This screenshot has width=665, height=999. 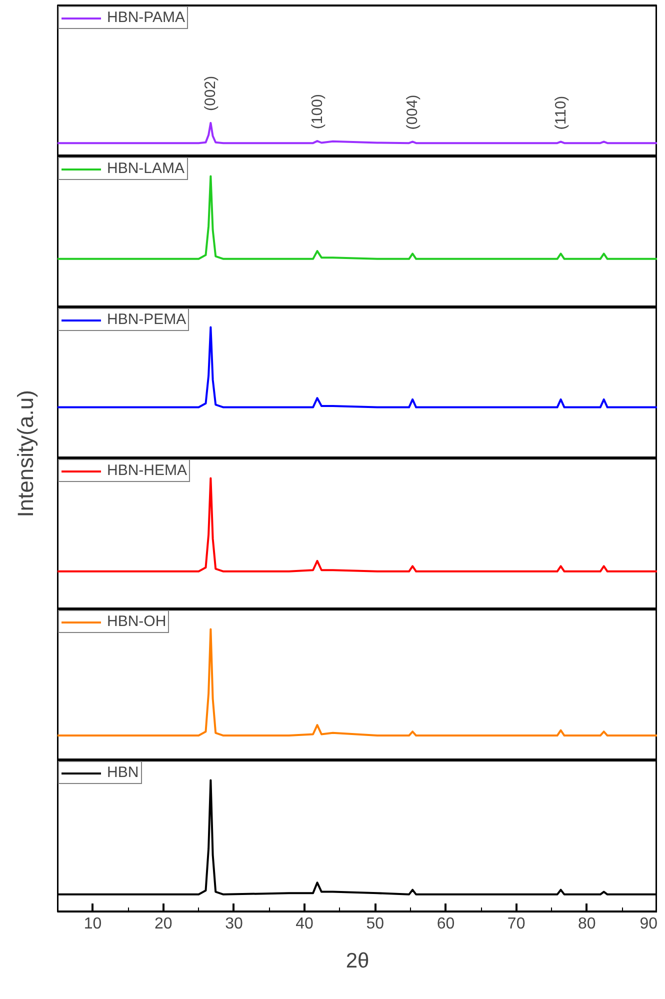 What do you see at coordinates (234, 924) in the screenshot?
I see `x-tick-label: 30` at bounding box center [234, 924].